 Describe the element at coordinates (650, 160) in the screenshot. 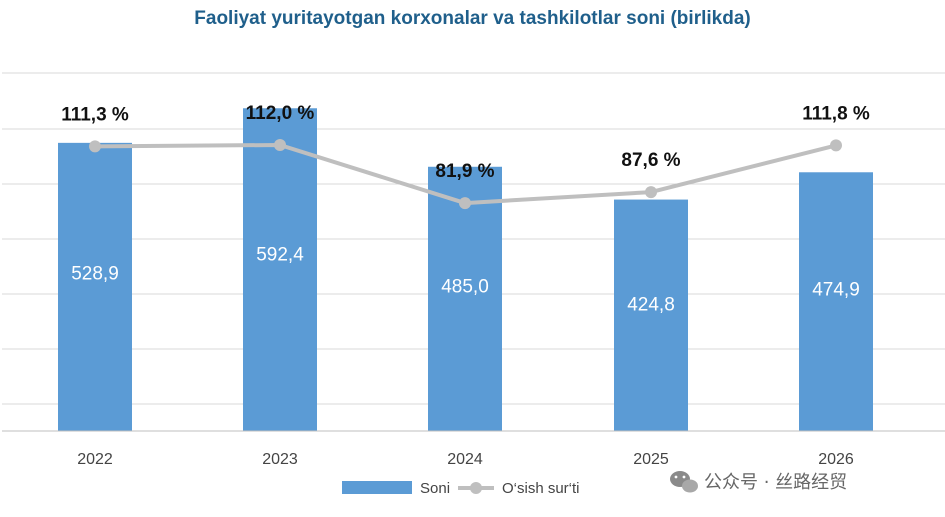

I see `line-data-label: 87,6 %` at that location.